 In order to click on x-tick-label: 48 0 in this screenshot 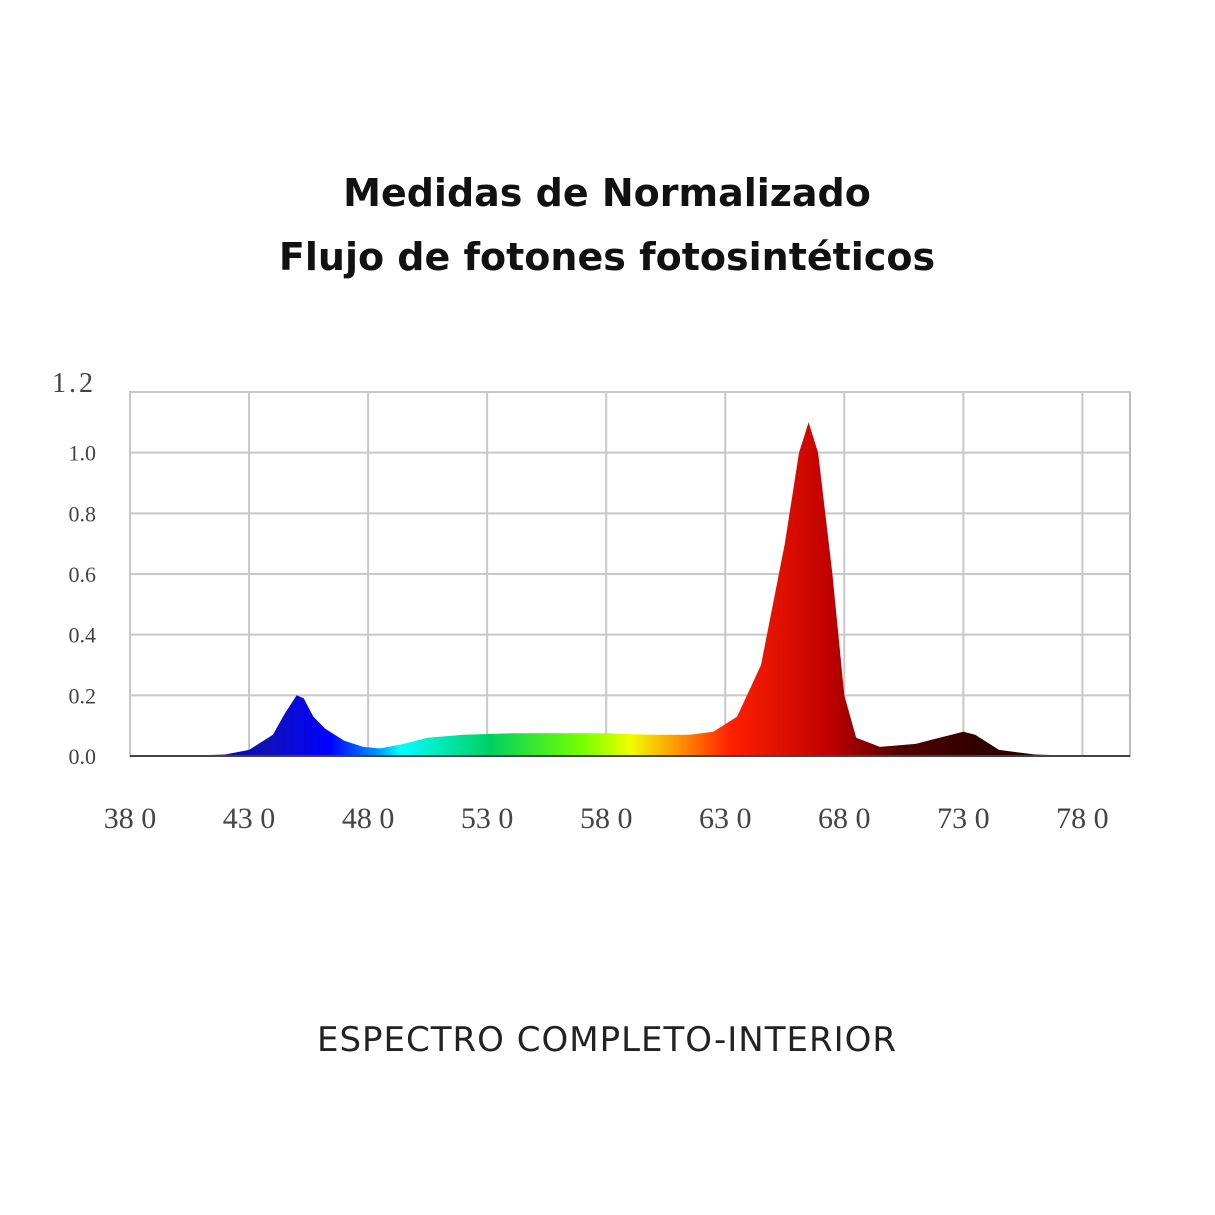, I will do `click(368, 818)`.